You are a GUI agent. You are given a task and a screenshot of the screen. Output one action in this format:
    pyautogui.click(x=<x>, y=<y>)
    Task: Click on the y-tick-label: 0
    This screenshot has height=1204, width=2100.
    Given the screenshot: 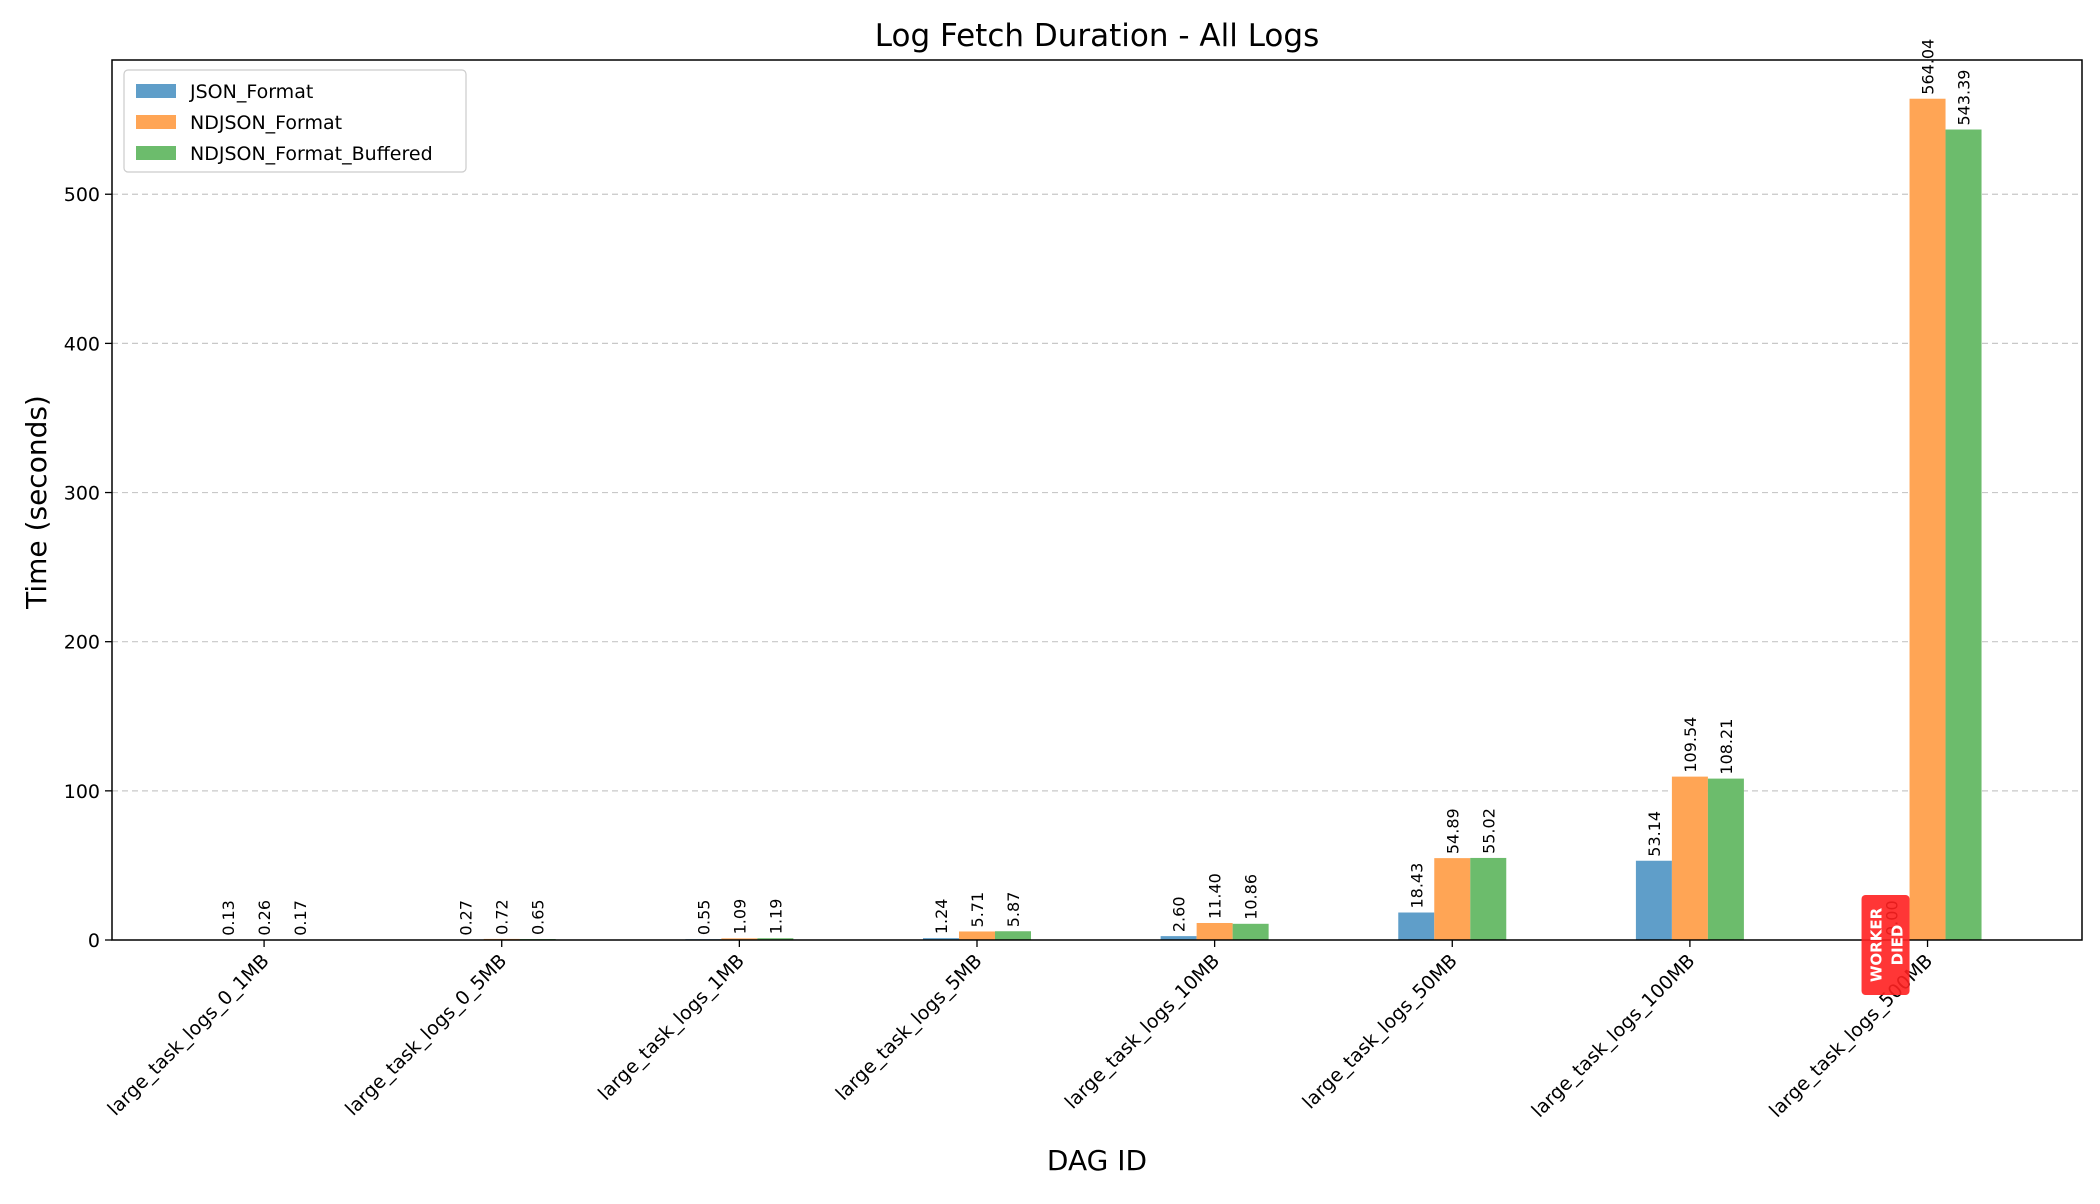 What is the action you would take?
    pyautogui.click(x=94, y=941)
    